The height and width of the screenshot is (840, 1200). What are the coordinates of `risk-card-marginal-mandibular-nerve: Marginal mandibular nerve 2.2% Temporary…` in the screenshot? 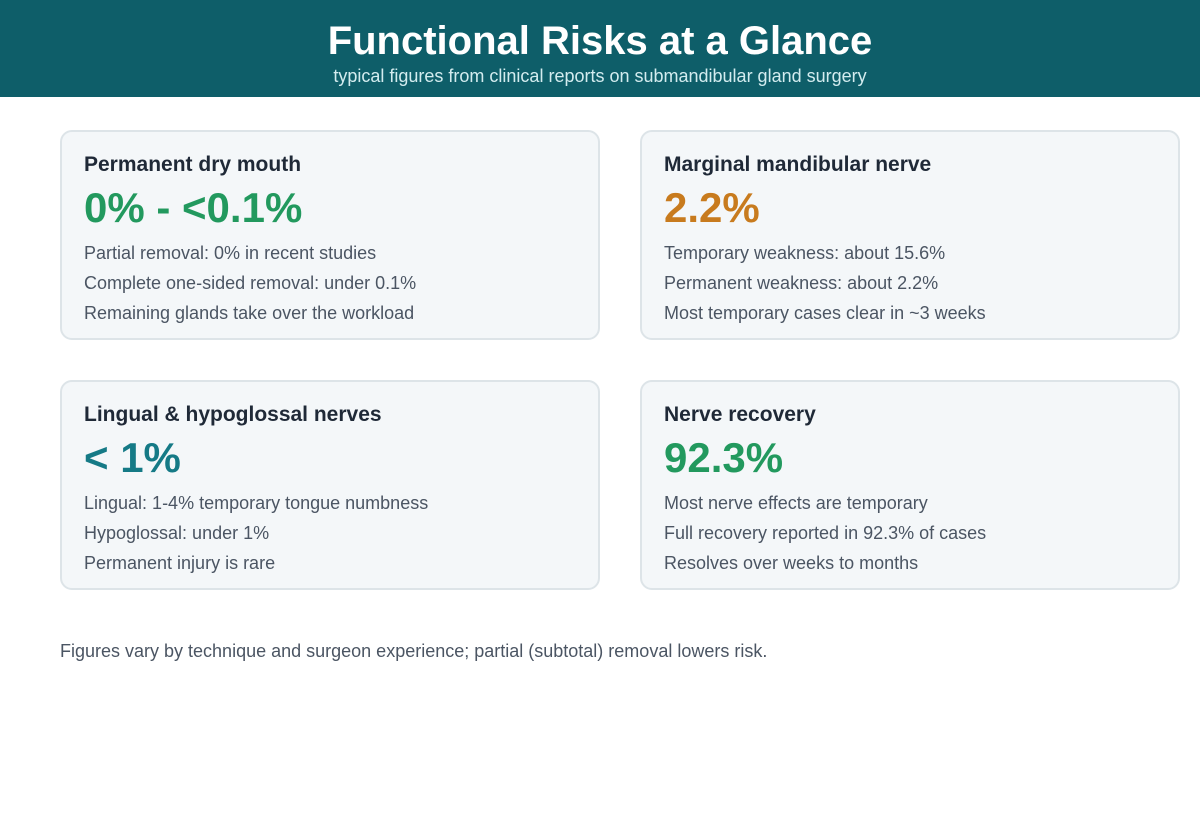 It's located at (910, 235).